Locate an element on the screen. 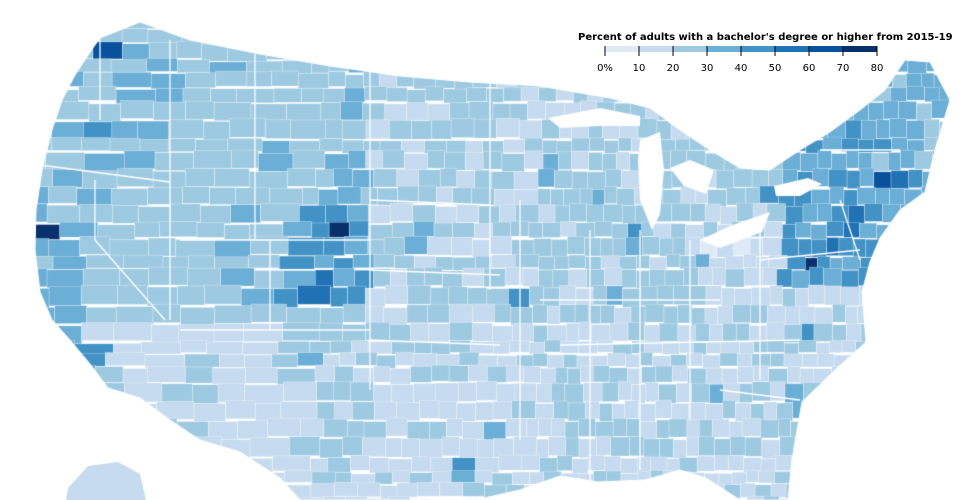  legend-tick-label: 60 is located at coordinates (809, 68).